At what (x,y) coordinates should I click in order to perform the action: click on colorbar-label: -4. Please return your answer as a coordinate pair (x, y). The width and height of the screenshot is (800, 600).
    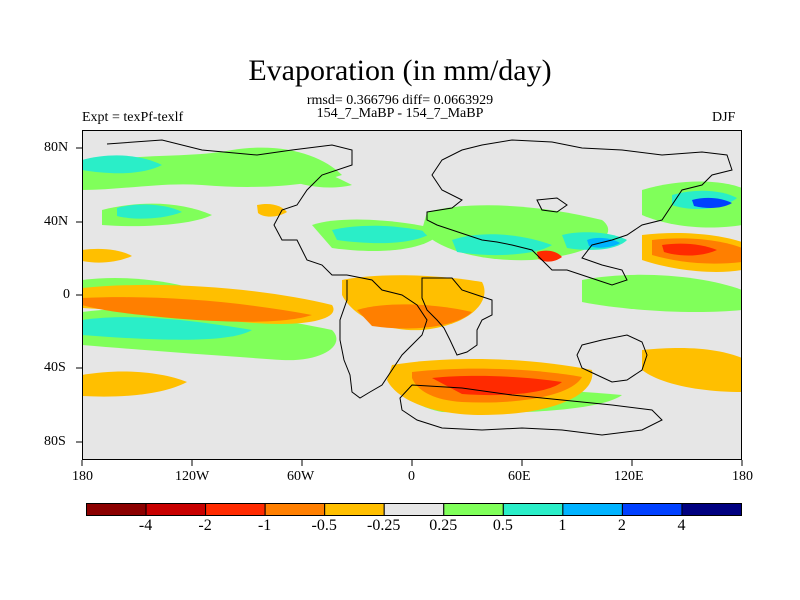
    Looking at the image, I should click on (145, 525).